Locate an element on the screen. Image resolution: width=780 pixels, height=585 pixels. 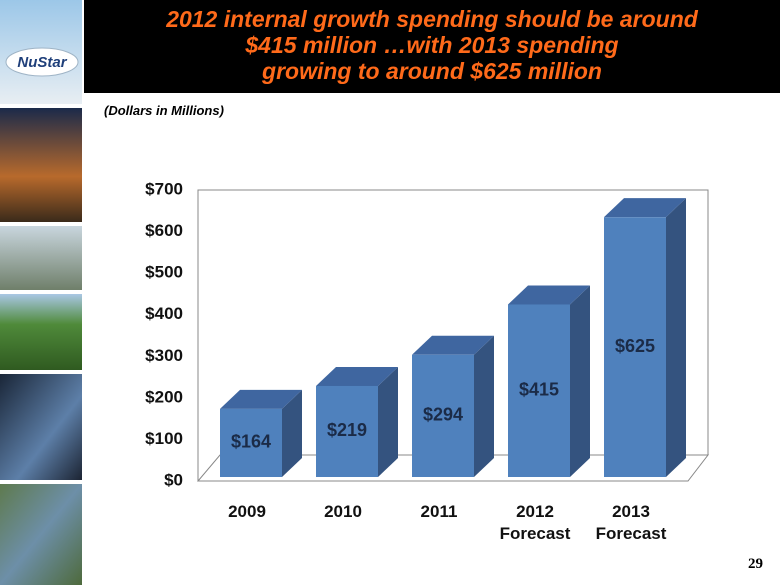
y-tick-label: $500 is located at coordinates (164, 272).